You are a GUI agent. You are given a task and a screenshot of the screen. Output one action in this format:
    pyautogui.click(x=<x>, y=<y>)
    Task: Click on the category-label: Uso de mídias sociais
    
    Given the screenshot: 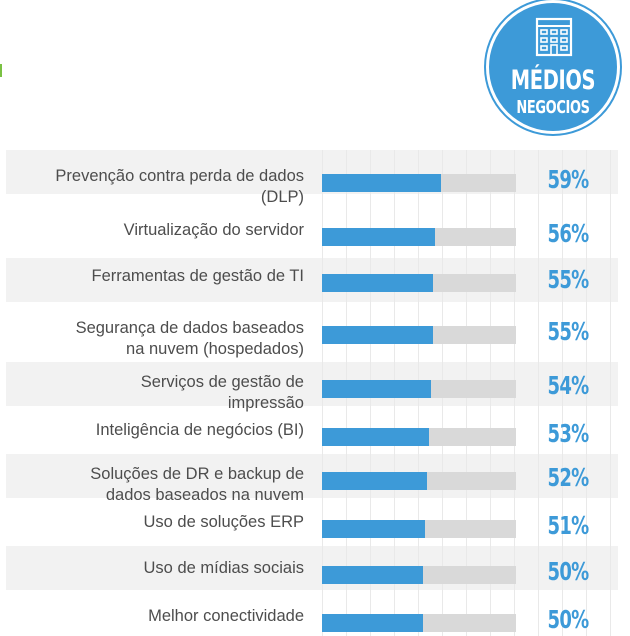 What is the action you would take?
    pyautogui.click(x=152, y=568)
    